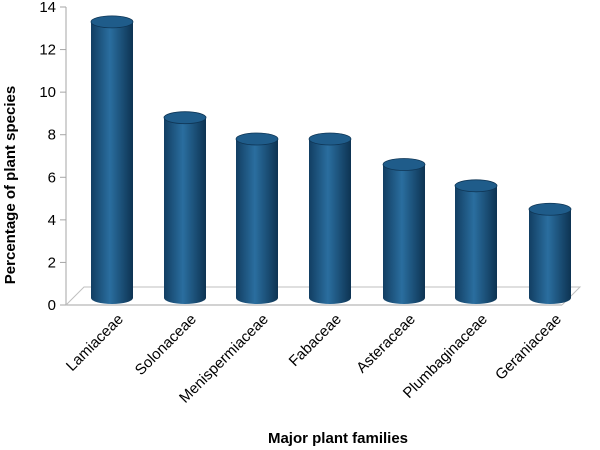  Describe the element at coordinates (52, 157) in the screenshot. I see `y-axis-ticks: 0 2 4 6 8 10 12 14` at that location.